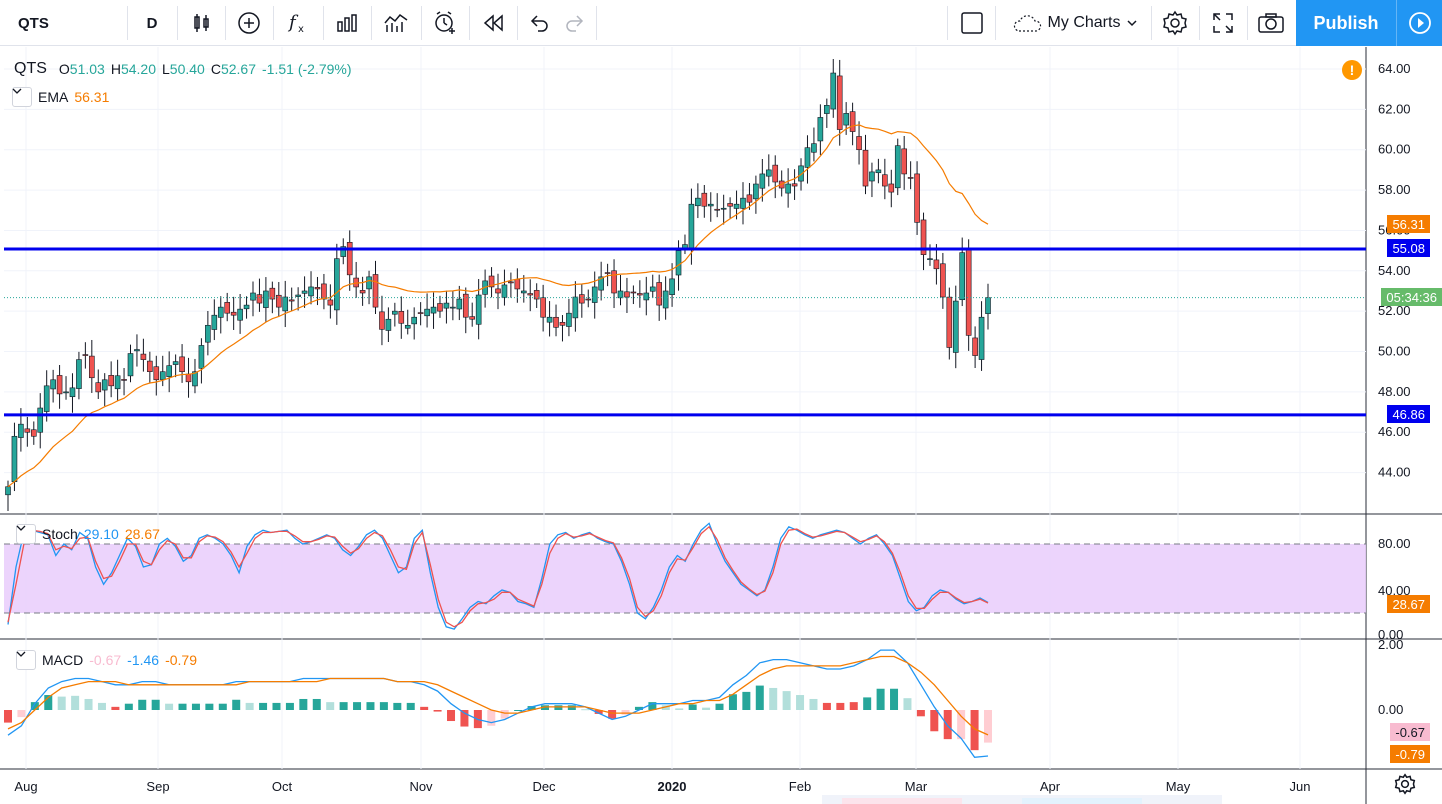 Image resolution: width=1442 pixels, height=804 pixels. Describe the element at coordinates (181, 660) in the screenshot. I see `macd-signal-value: -0.79` at that location.